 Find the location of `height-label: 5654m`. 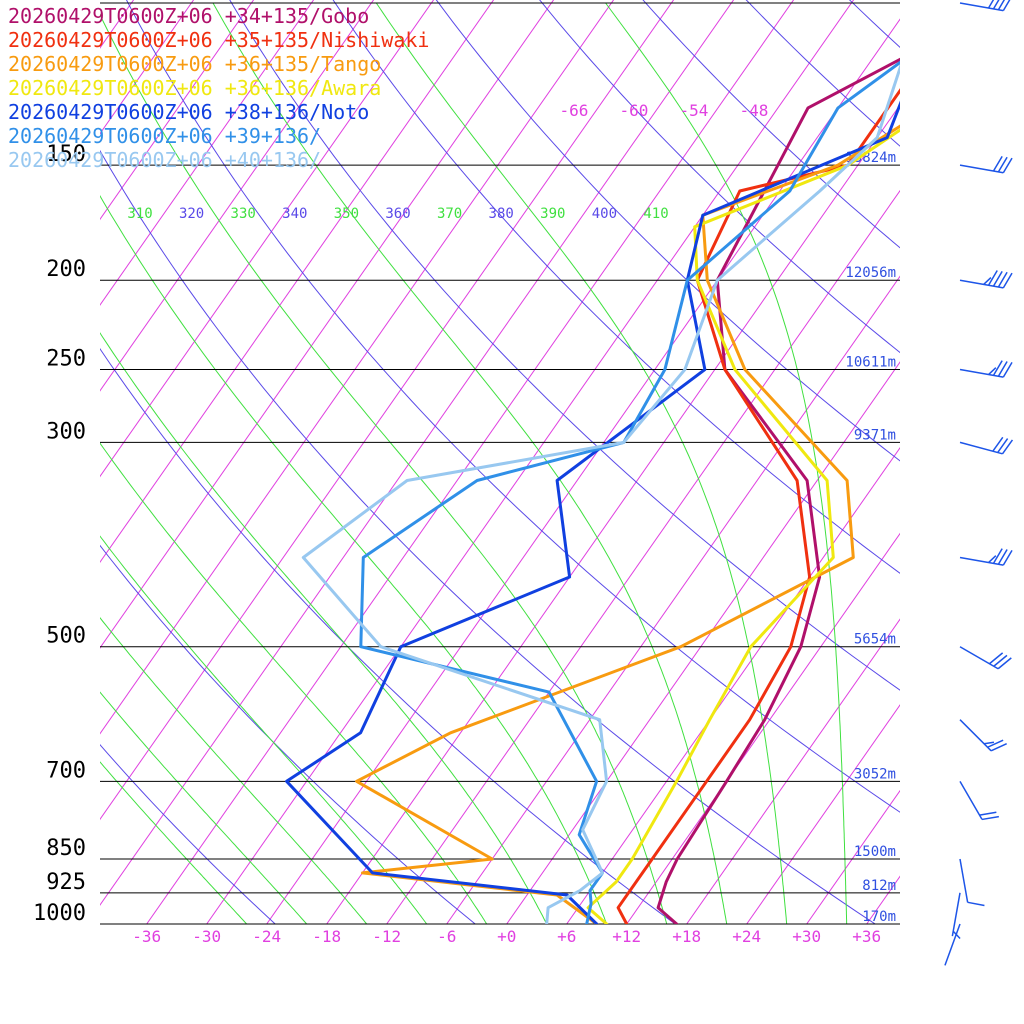

height-label: 5654m is located at coordinates (875, 640).